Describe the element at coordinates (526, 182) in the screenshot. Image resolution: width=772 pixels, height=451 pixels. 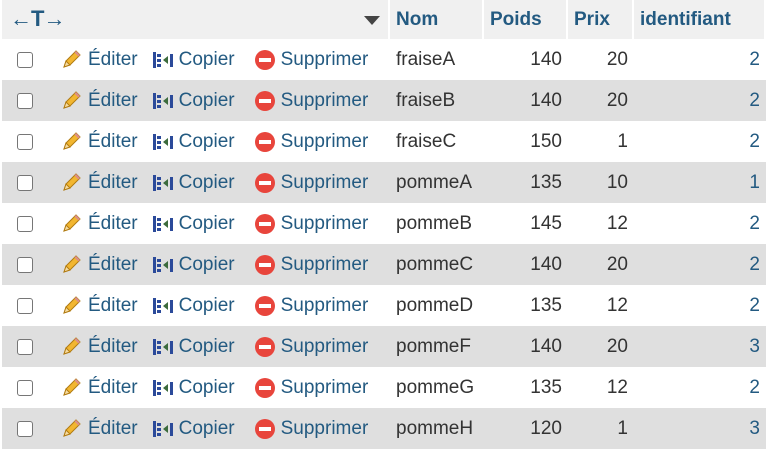
I see `cell-poids: 135` at that location.